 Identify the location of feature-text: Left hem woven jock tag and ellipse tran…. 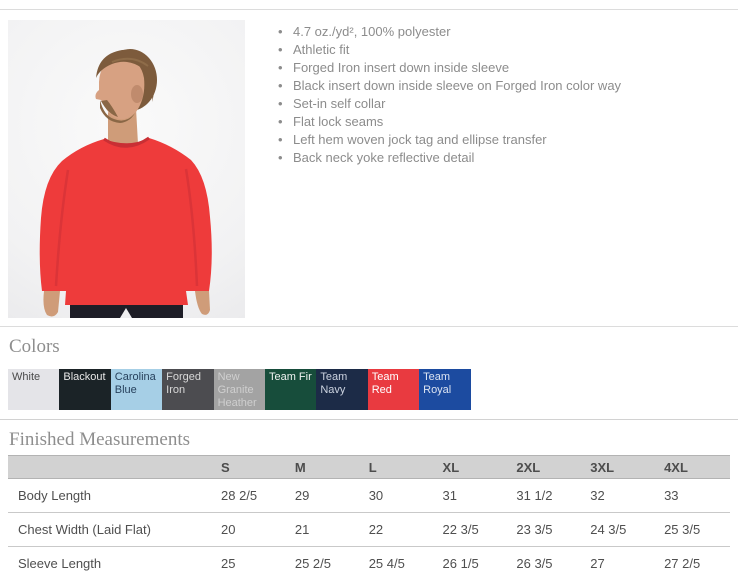
(420, 139).